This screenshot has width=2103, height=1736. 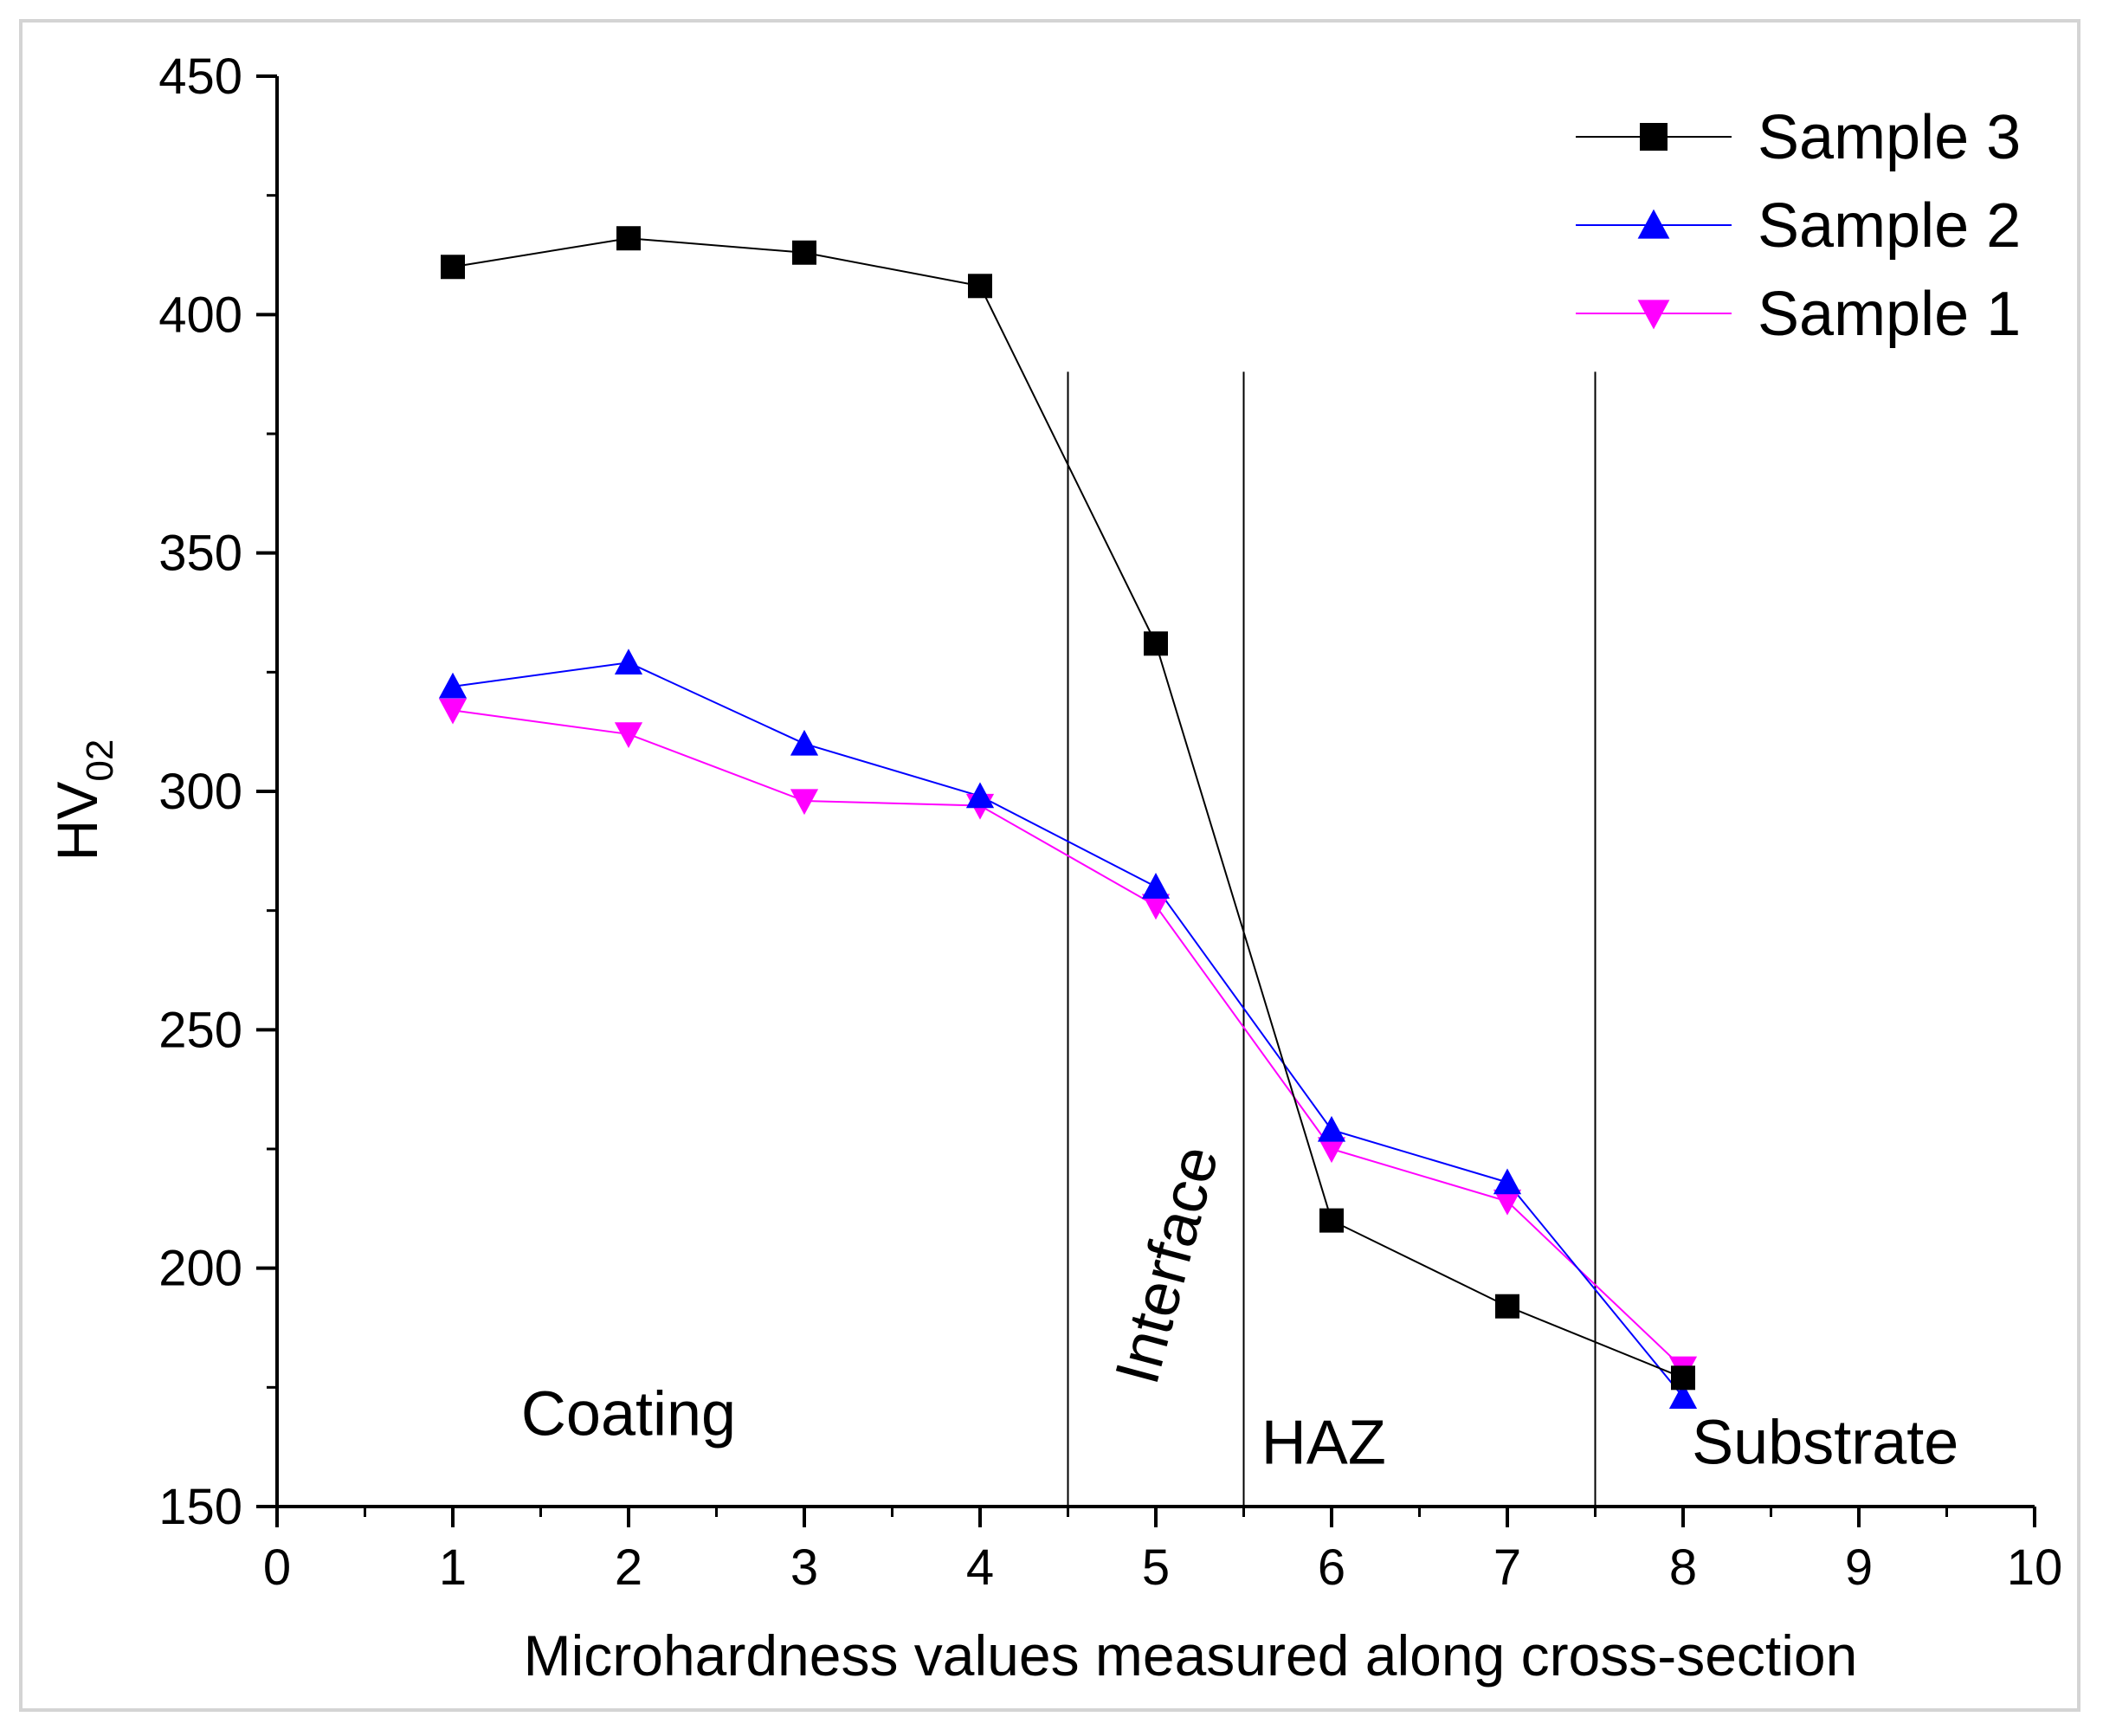 I want to click on y-tick-label: 300, so click(x=200, y=792).